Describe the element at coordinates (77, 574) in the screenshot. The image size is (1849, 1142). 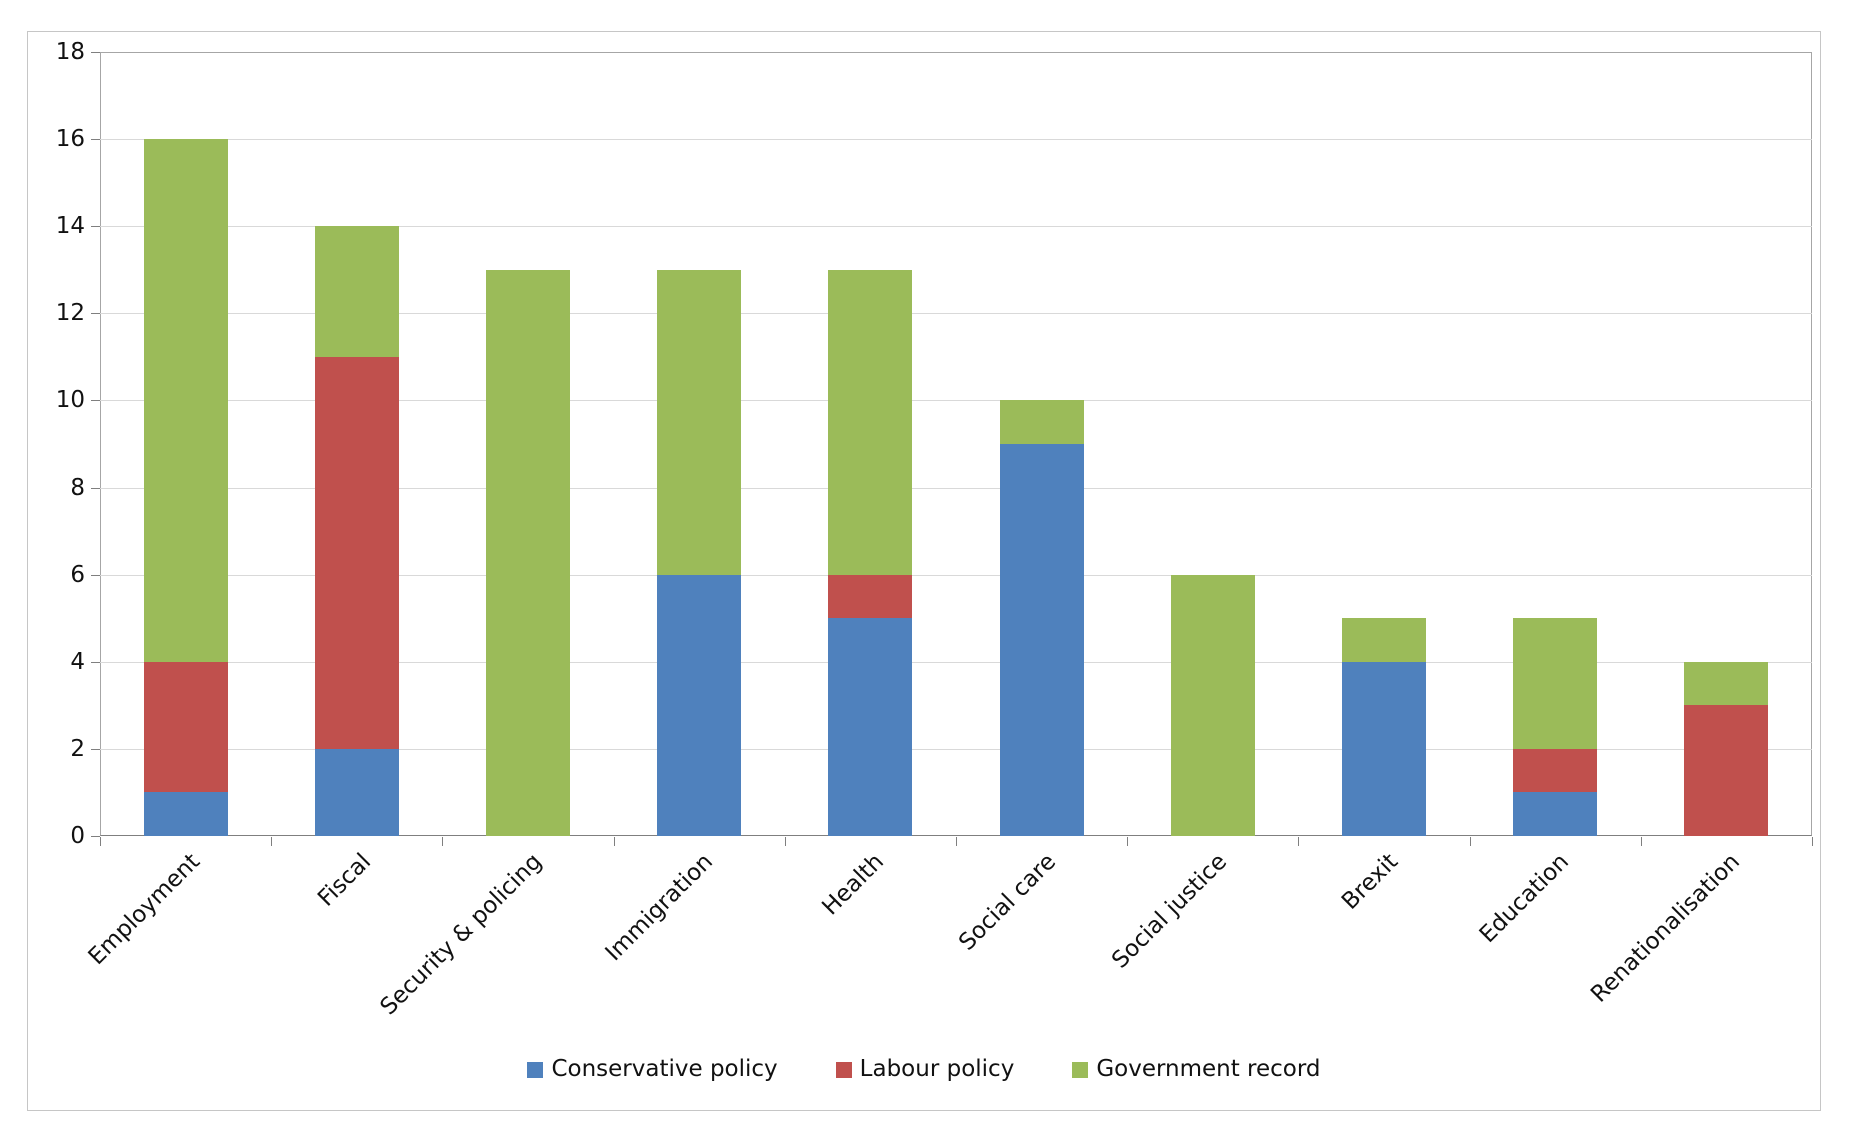
I see `y-axis-tick-label: 6` at that location.